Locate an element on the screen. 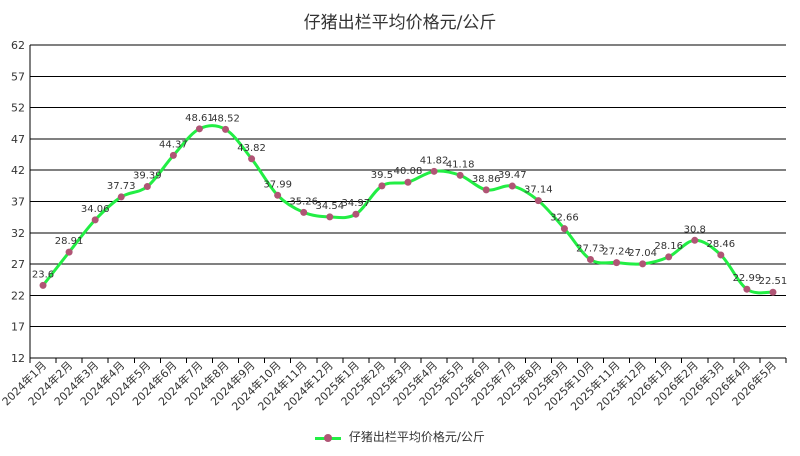 The image size is (800, 456). y-tick-label: 42 is located at coordinates (18, 170).